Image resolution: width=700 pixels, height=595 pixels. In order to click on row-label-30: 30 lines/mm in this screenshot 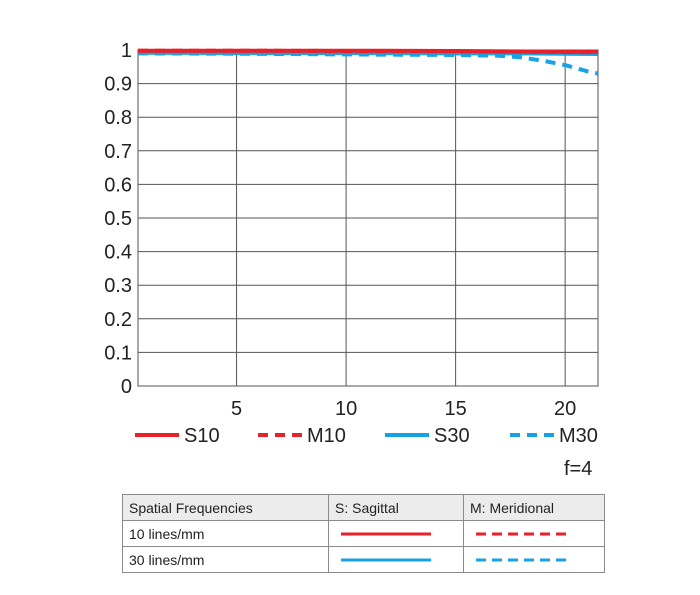, I will do `click(225, 559)`.